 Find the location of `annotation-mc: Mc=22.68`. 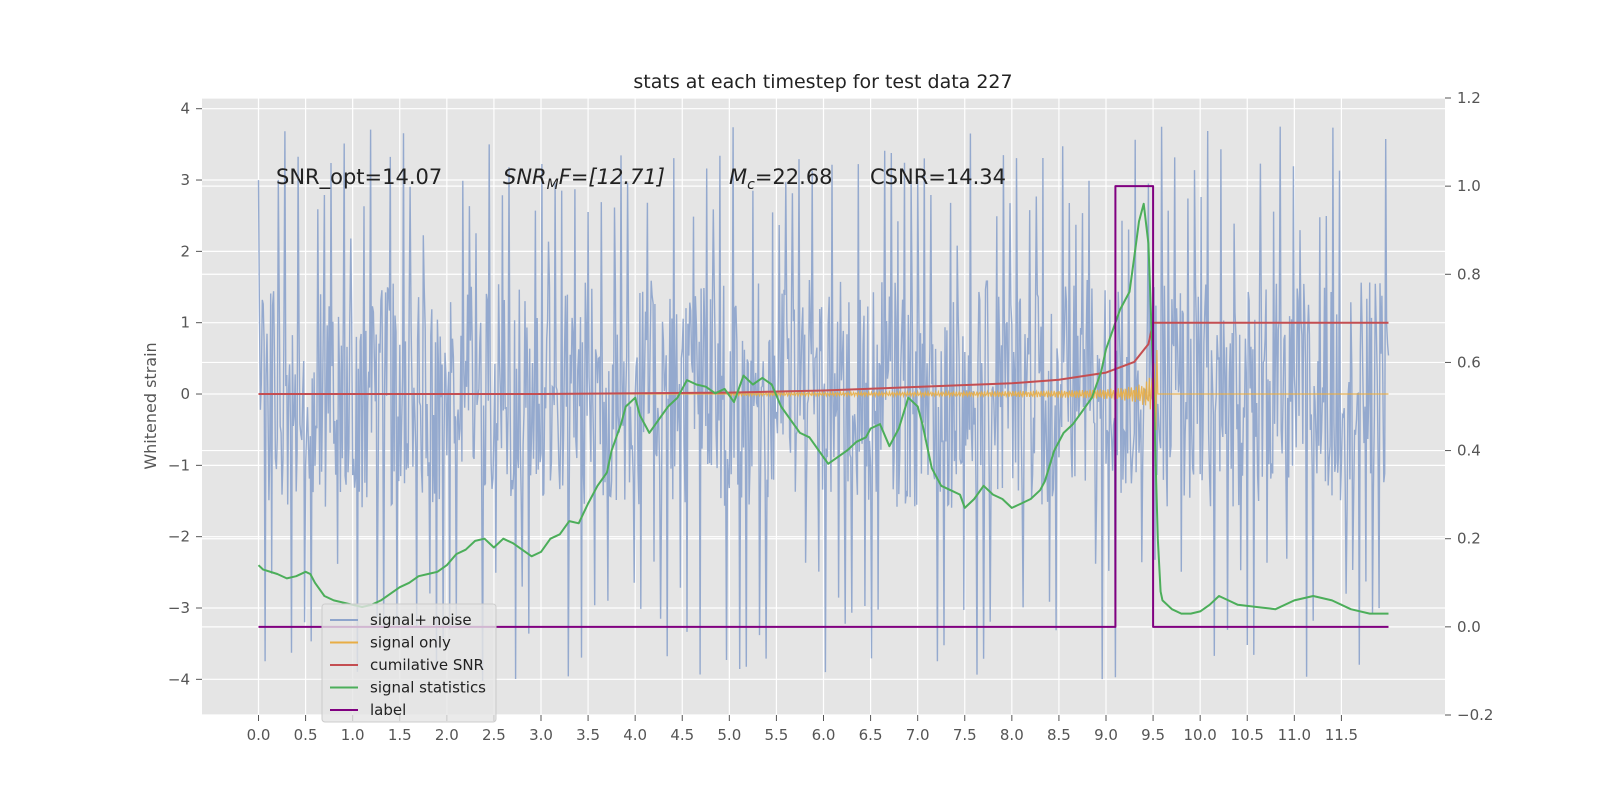

annotation-mc: Mc=22.68 is located at coordinates (781, 179).